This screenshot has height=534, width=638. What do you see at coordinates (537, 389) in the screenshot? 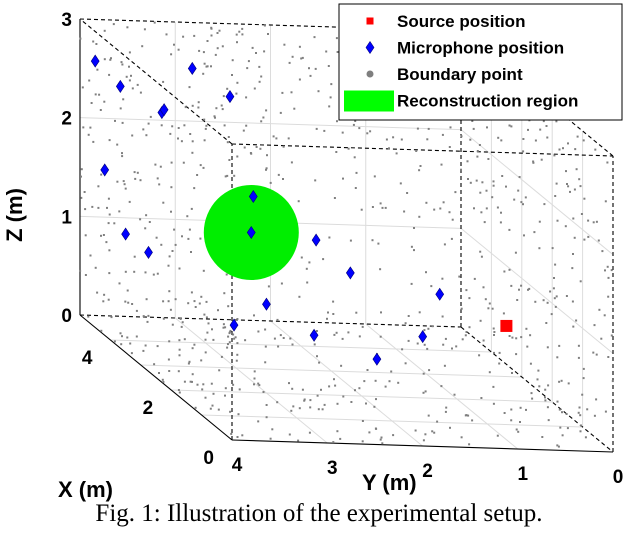
I see `box-edge` at bounding box center [537, 389].